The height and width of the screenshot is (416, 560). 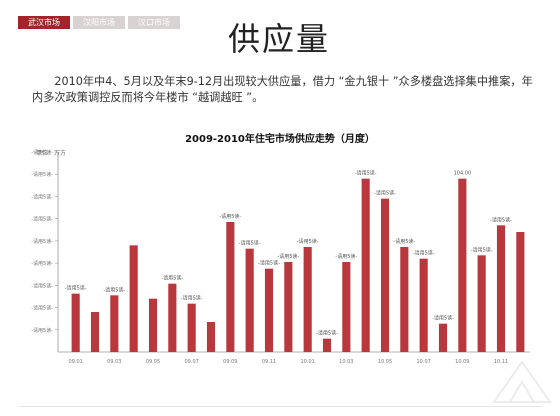 What do you see at coordinates (269, 310) in the screenshot?
I see `bar-09.11` at bounding box center [269, 310].